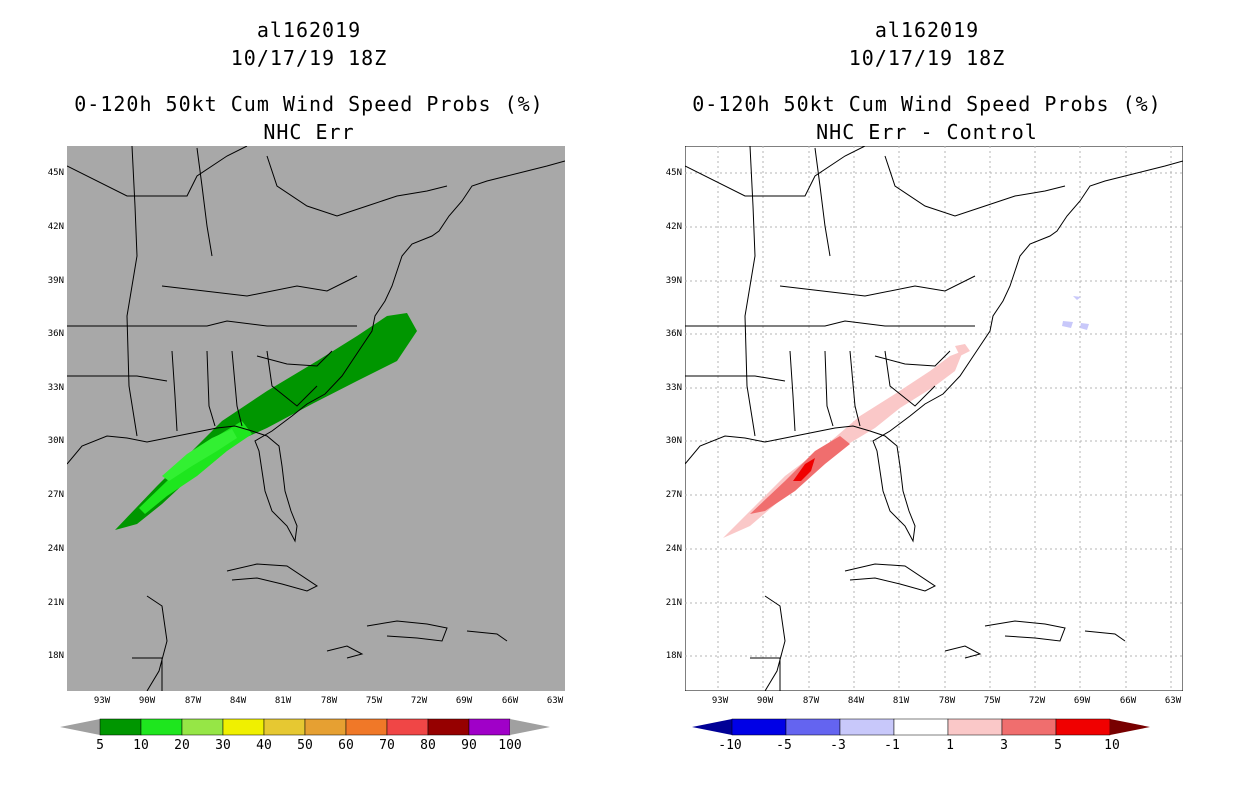  Describe the element at coordinates (428, 745) in the screenshot. I see `colorbar-label: 80` at that location.